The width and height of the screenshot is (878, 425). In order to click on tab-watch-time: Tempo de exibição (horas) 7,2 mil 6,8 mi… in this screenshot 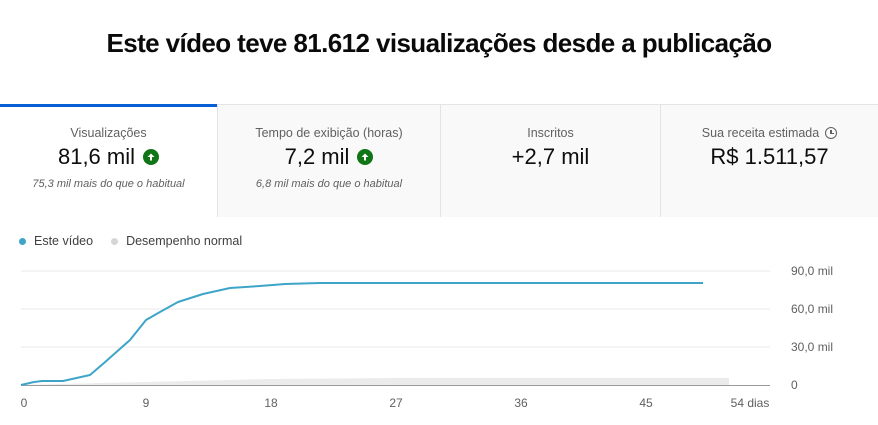, I will do `click(328, 161)`.